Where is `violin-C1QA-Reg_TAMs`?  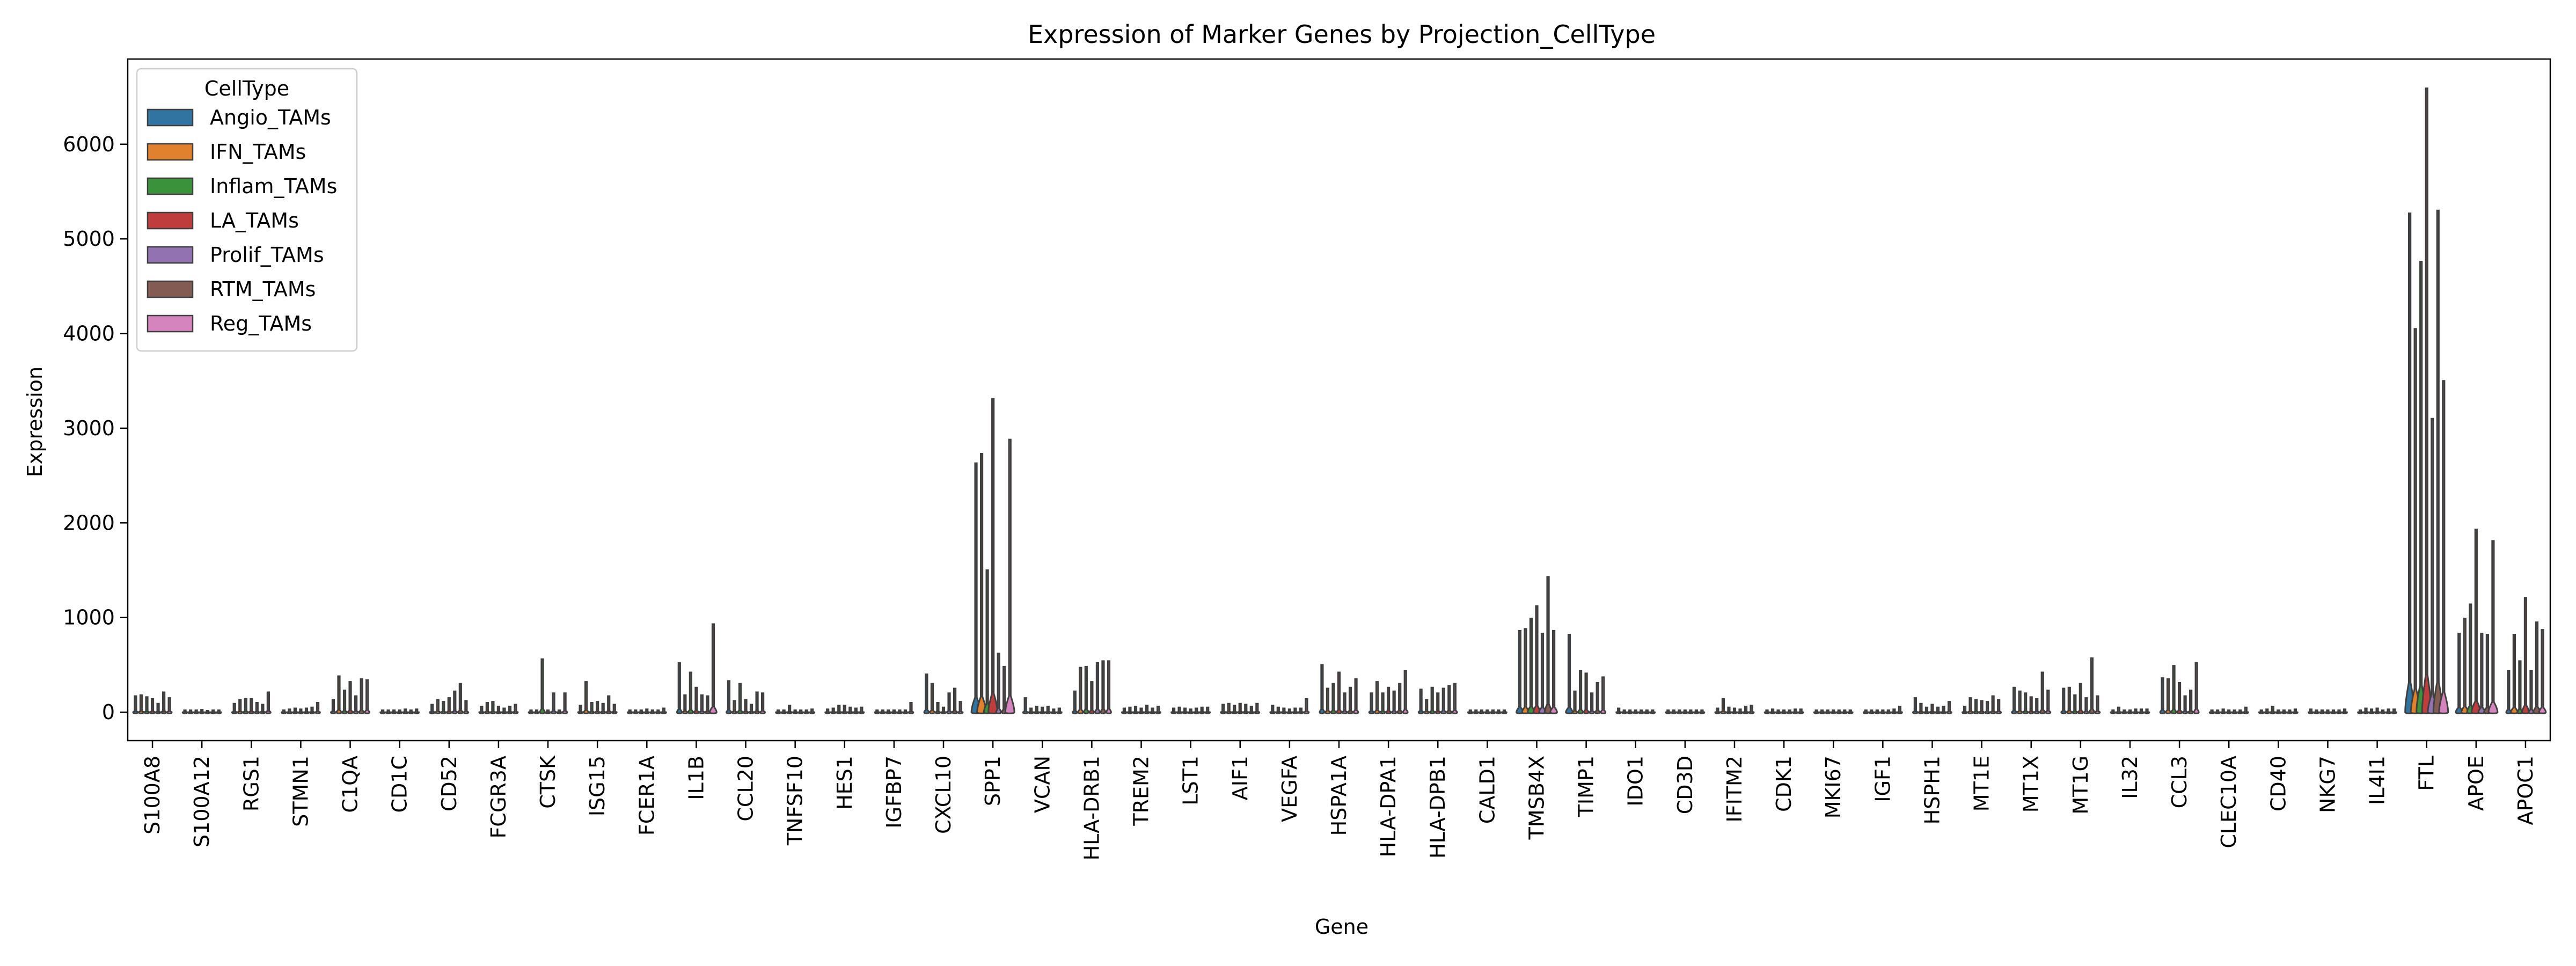
violin-C1QA-Reg_TAMs is located at coordinates (367, 696).